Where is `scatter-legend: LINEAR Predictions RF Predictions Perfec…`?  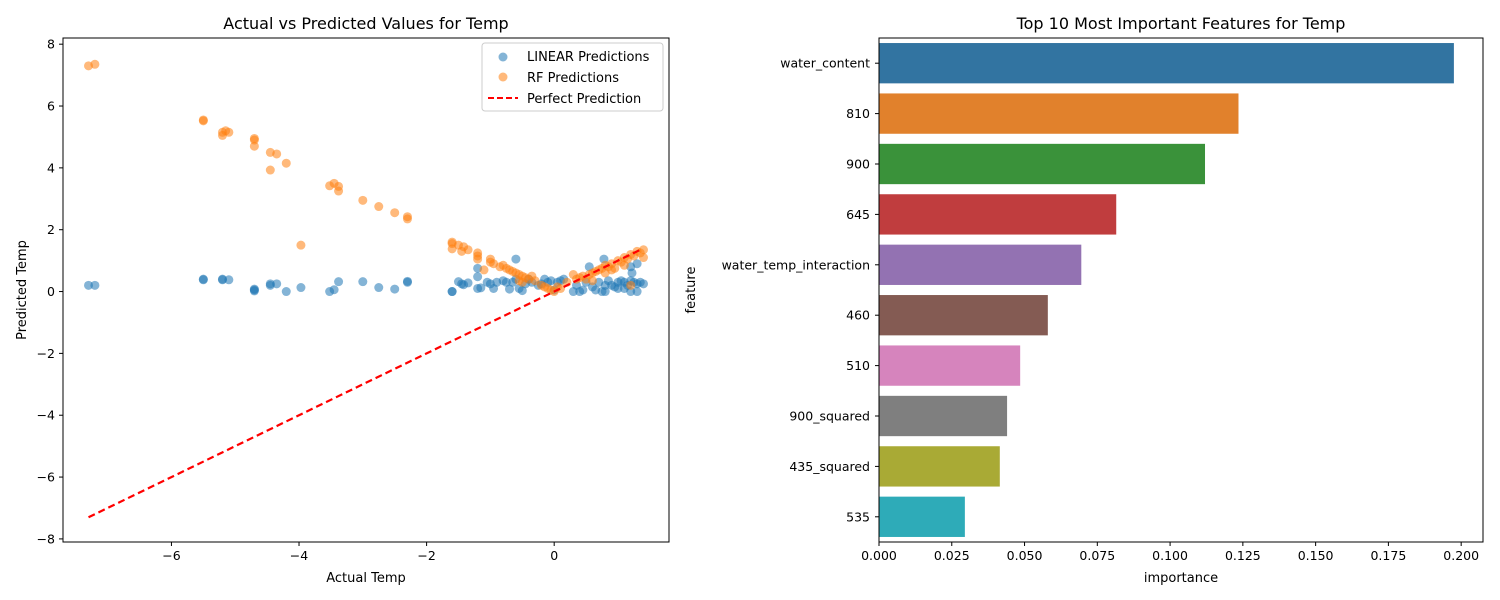
scatter-legend: LINEAR Predictions RF Predictions Perfec… is located at coordinates (572, 77).